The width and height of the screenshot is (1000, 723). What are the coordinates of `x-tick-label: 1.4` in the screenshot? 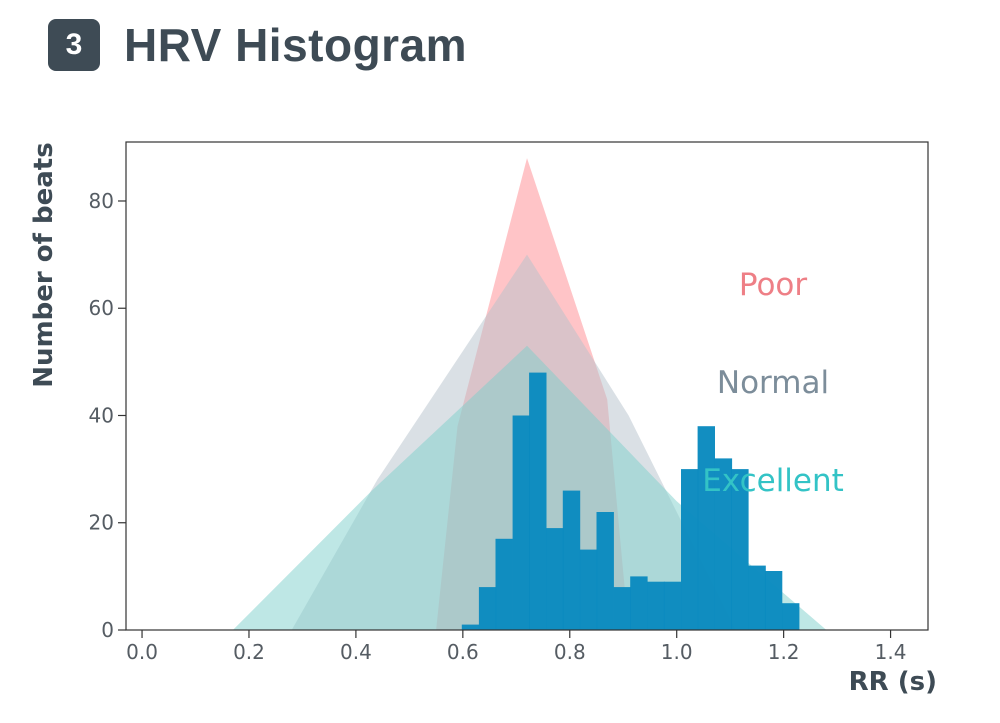 It's located at (891, 652).